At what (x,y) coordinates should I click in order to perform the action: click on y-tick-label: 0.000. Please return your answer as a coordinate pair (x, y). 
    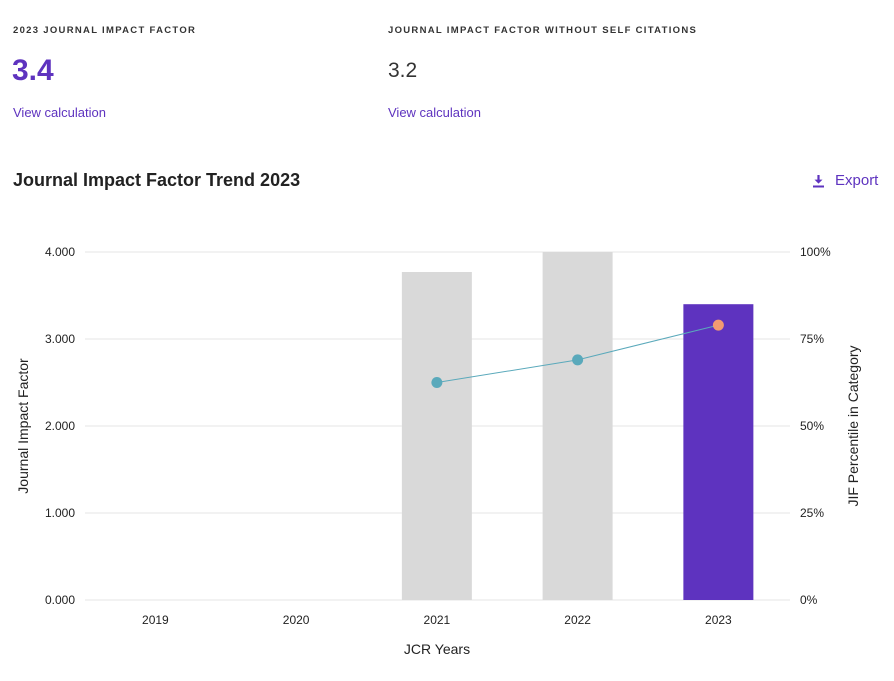
    Looking at the image, I should click on (60, 600).